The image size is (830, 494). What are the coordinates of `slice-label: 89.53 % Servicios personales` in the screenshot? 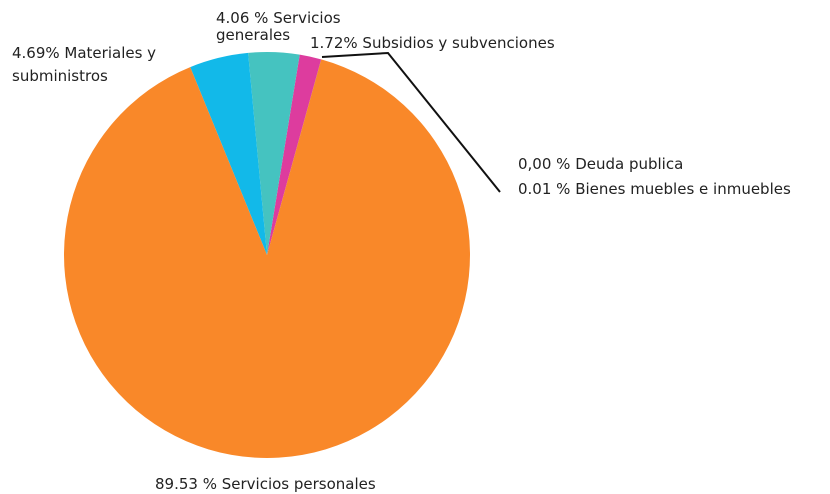 It's located at (265, 484).